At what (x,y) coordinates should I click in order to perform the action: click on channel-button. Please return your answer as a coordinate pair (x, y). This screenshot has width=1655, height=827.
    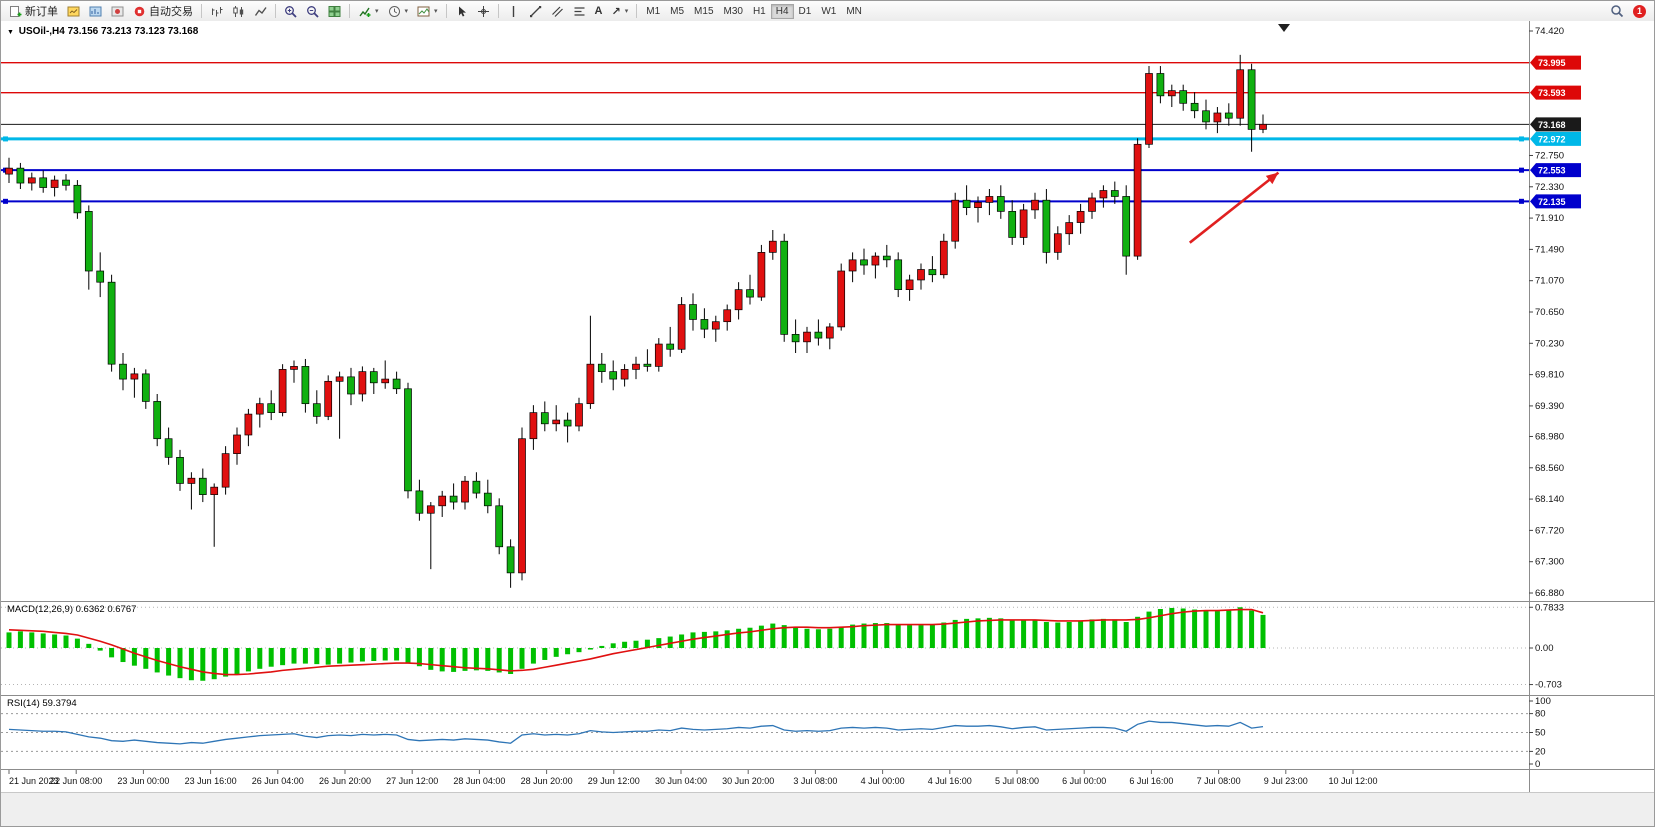
    Looking at the image, I should click on (557, 11).